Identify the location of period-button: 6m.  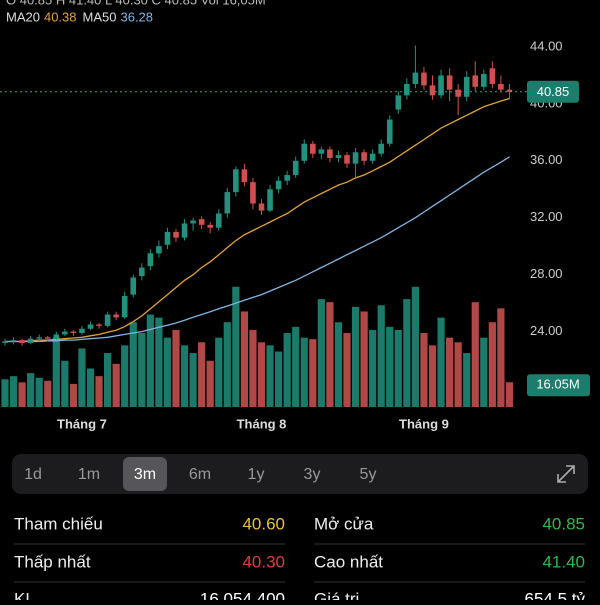
(200, 474).